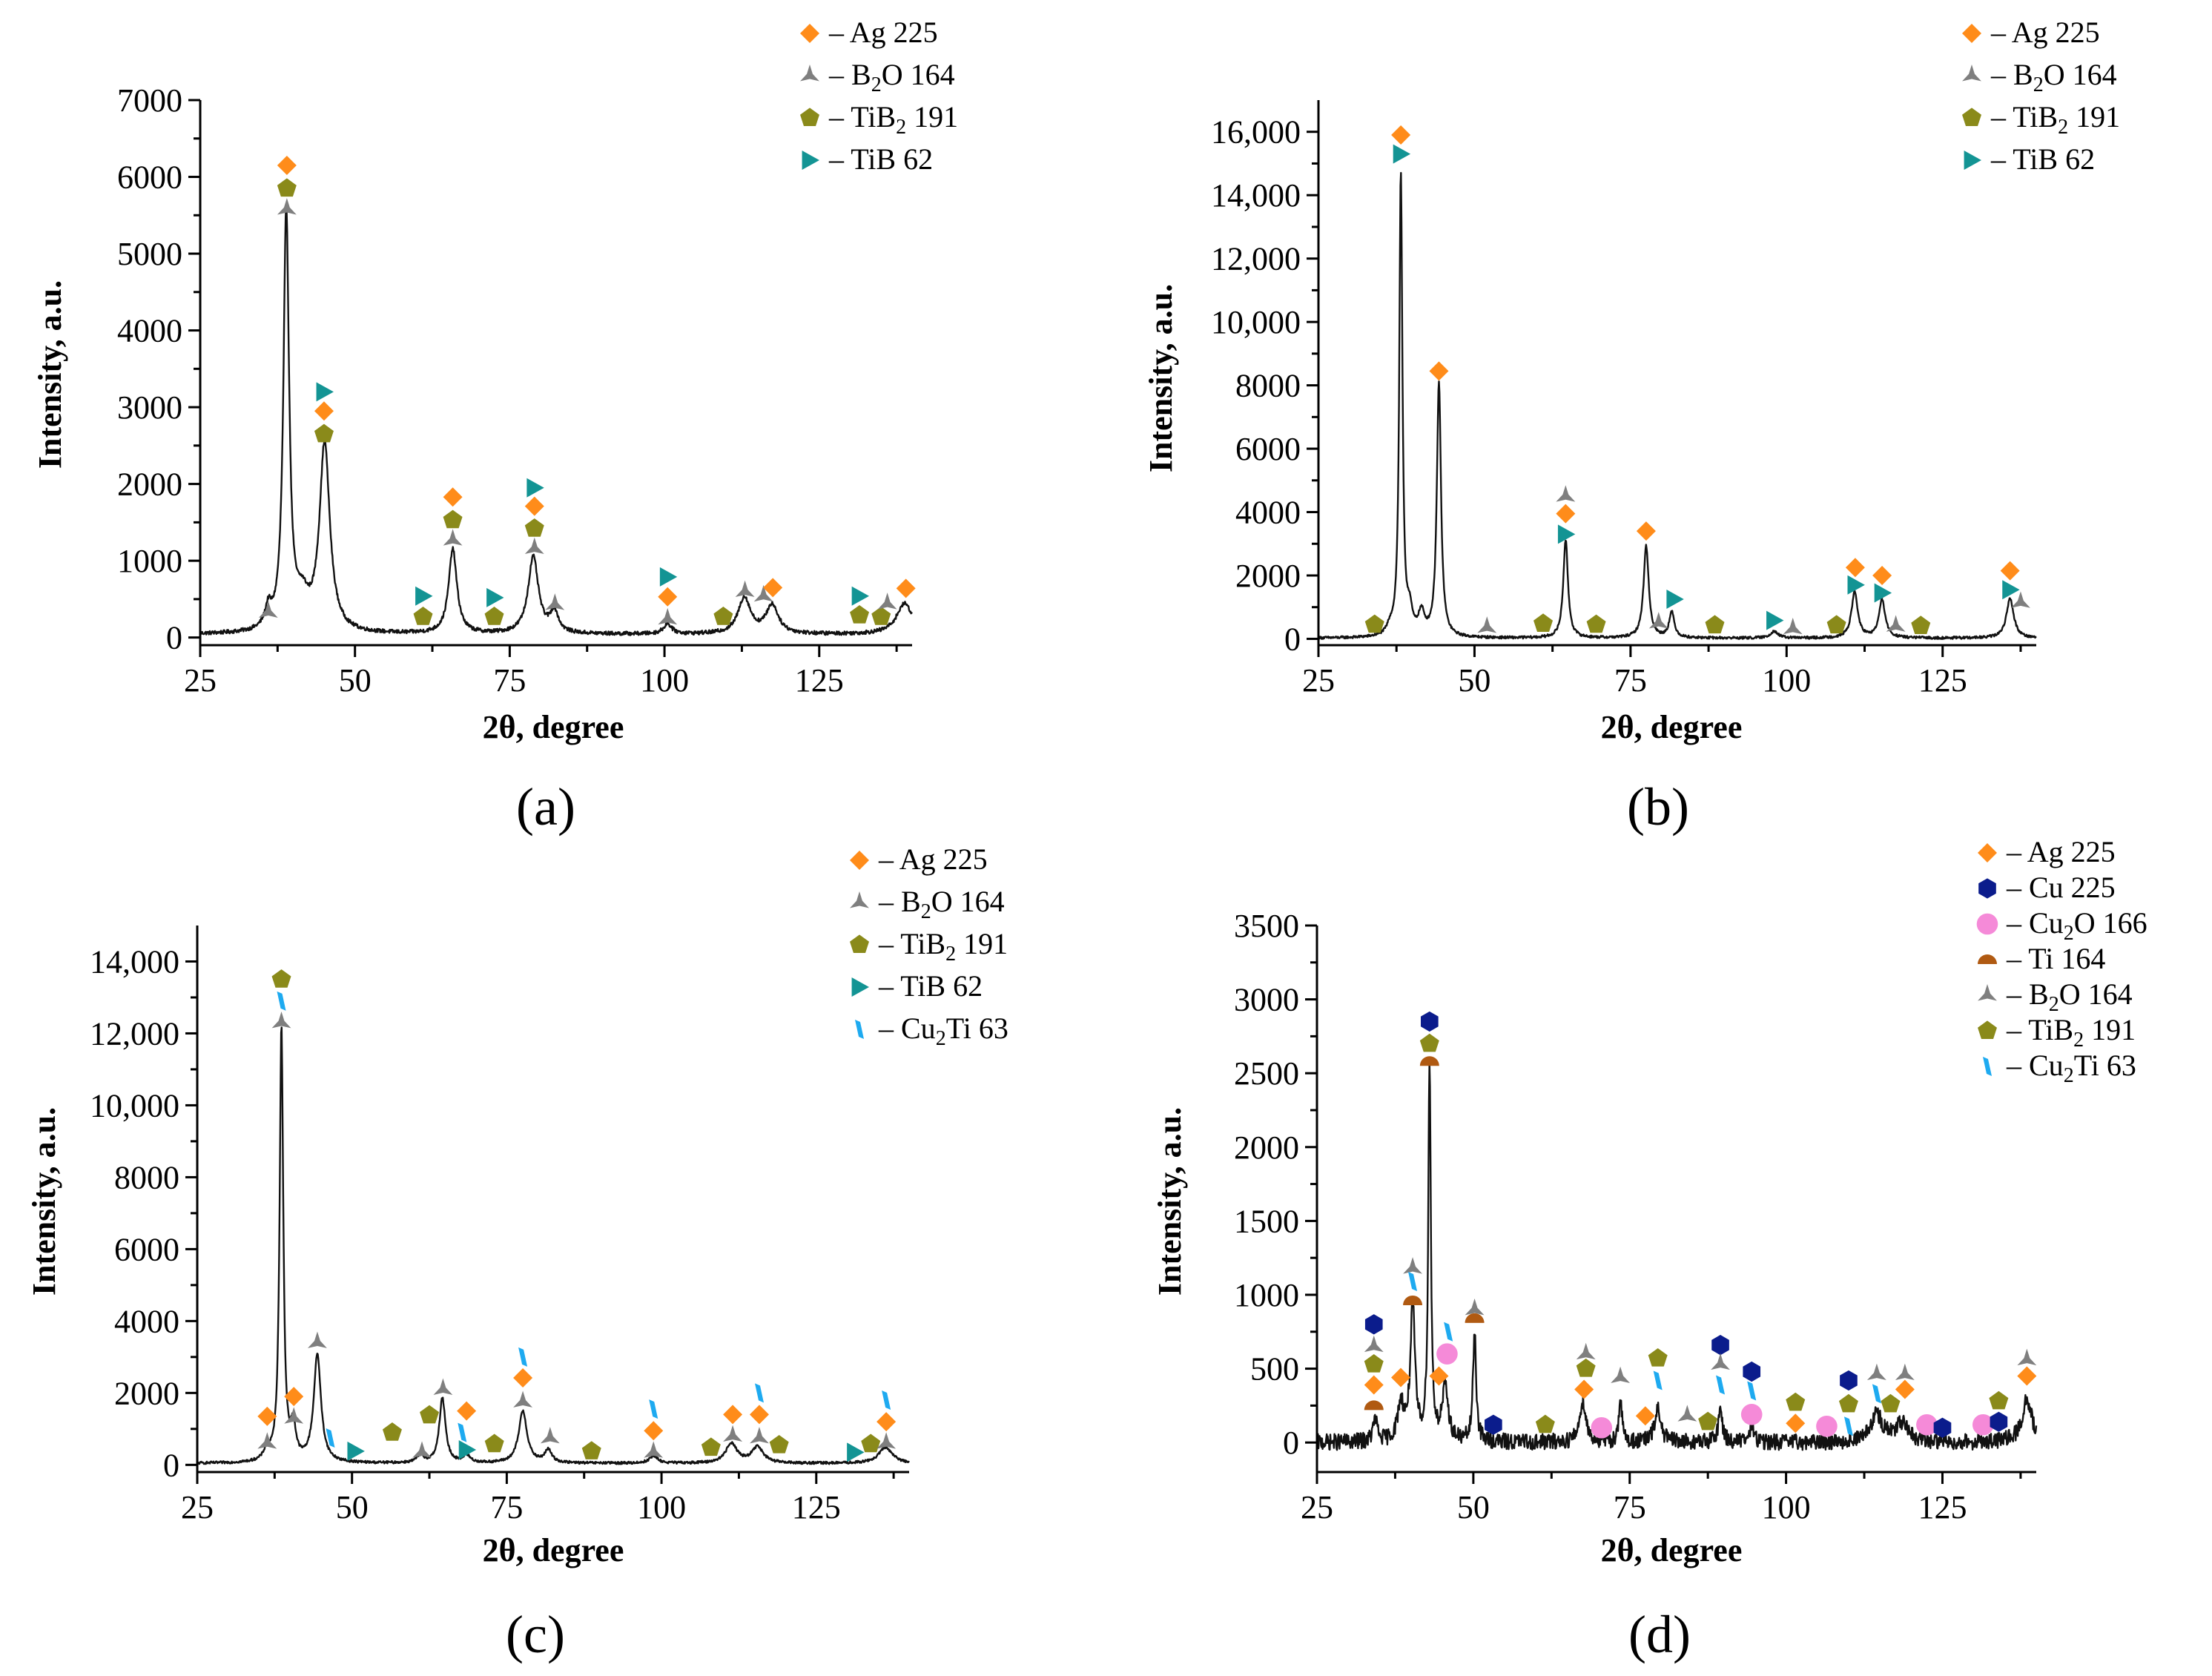  Describe the element at coordinates (1429, 1061) in the screenshot. I see `peak-marker-ti164` at that location.